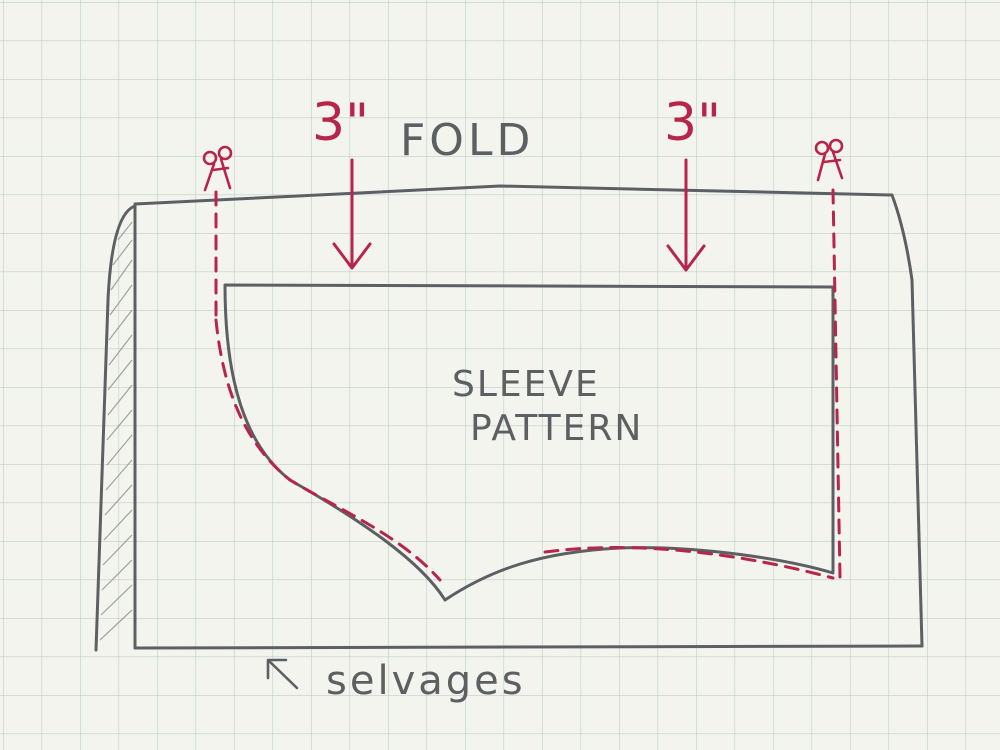 The width and height of the screenshot is (1000, 750). What do you see at coordinates (467, 140) in the screenshot?
I see `fold-label: FOLD` at bounding box center [467, 140].